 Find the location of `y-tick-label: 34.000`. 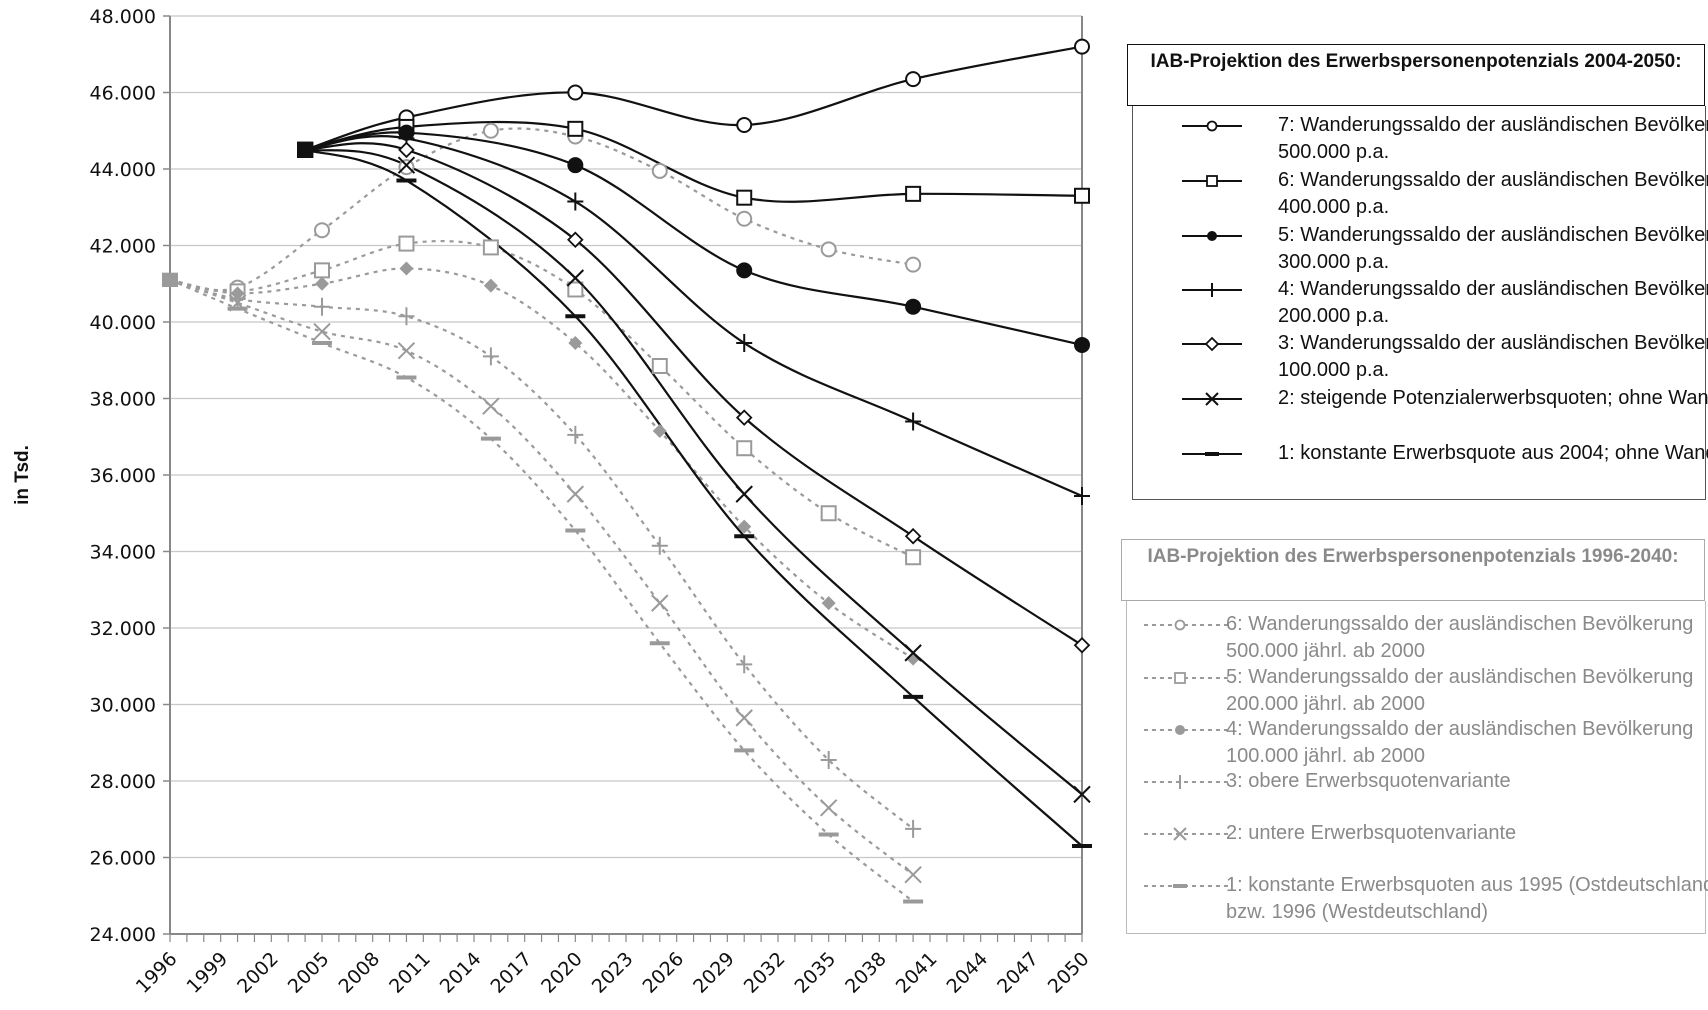

y-tick-label: 34.000 is located at coordinates (123, 553).